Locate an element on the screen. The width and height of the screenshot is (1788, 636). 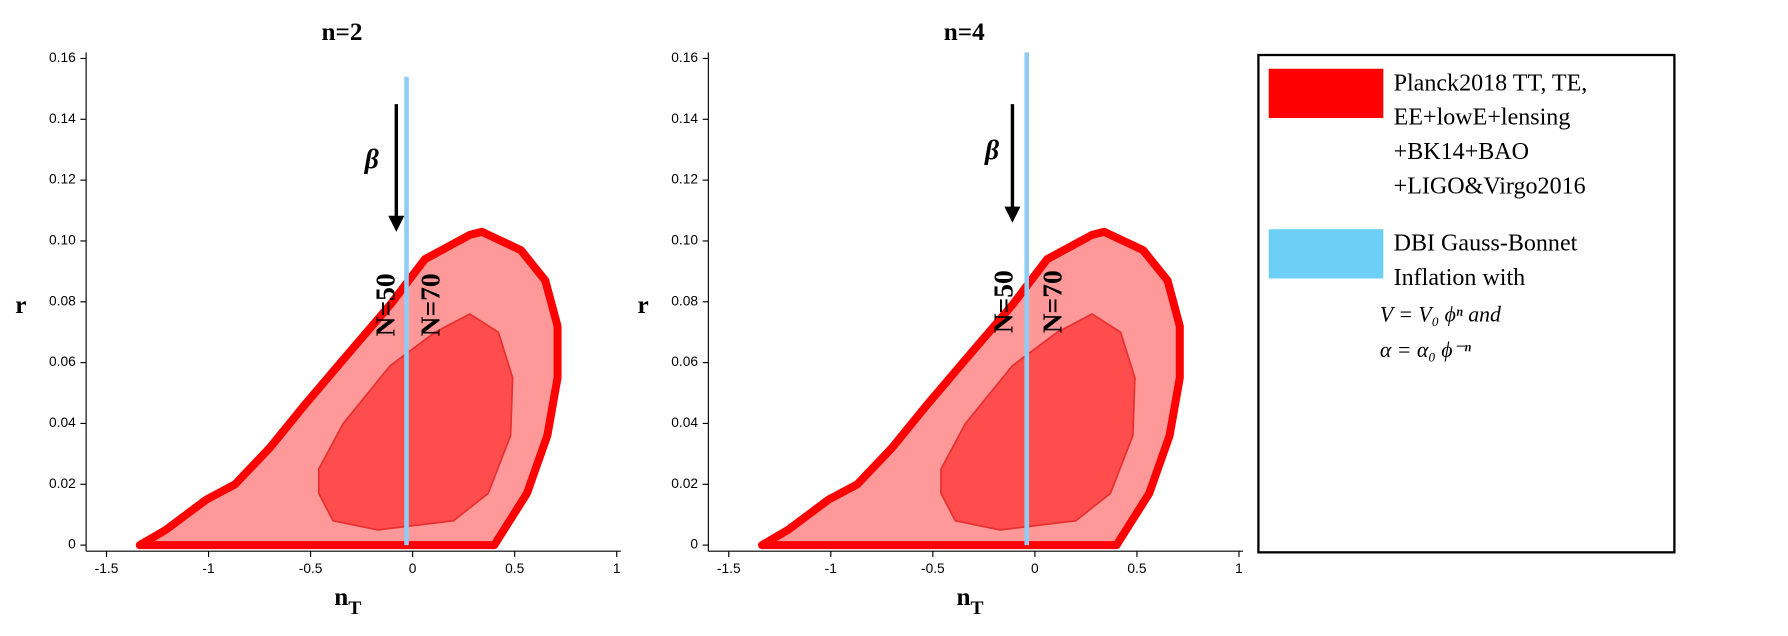
legend-text: +LIGO&Virgo2016 is located at coordinates (1490, 186).